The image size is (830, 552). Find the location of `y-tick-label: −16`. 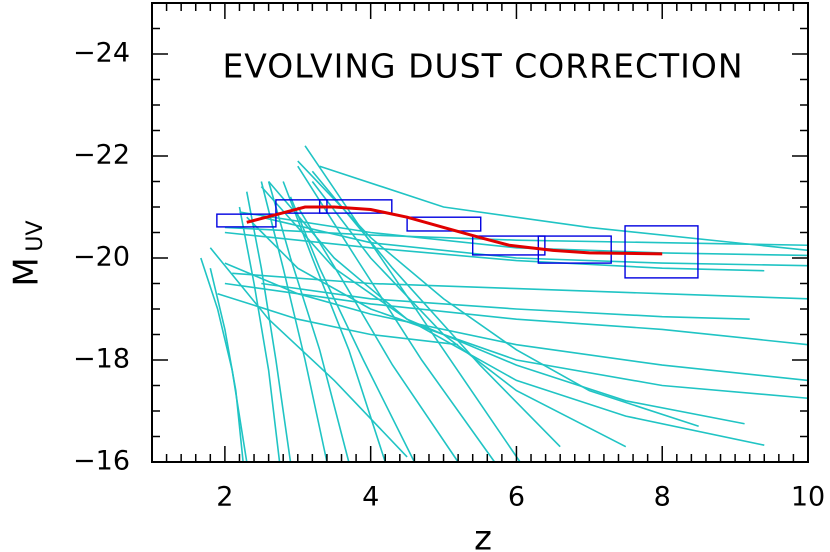

y-tick-label: −16 is located at coordinates (101, 461).